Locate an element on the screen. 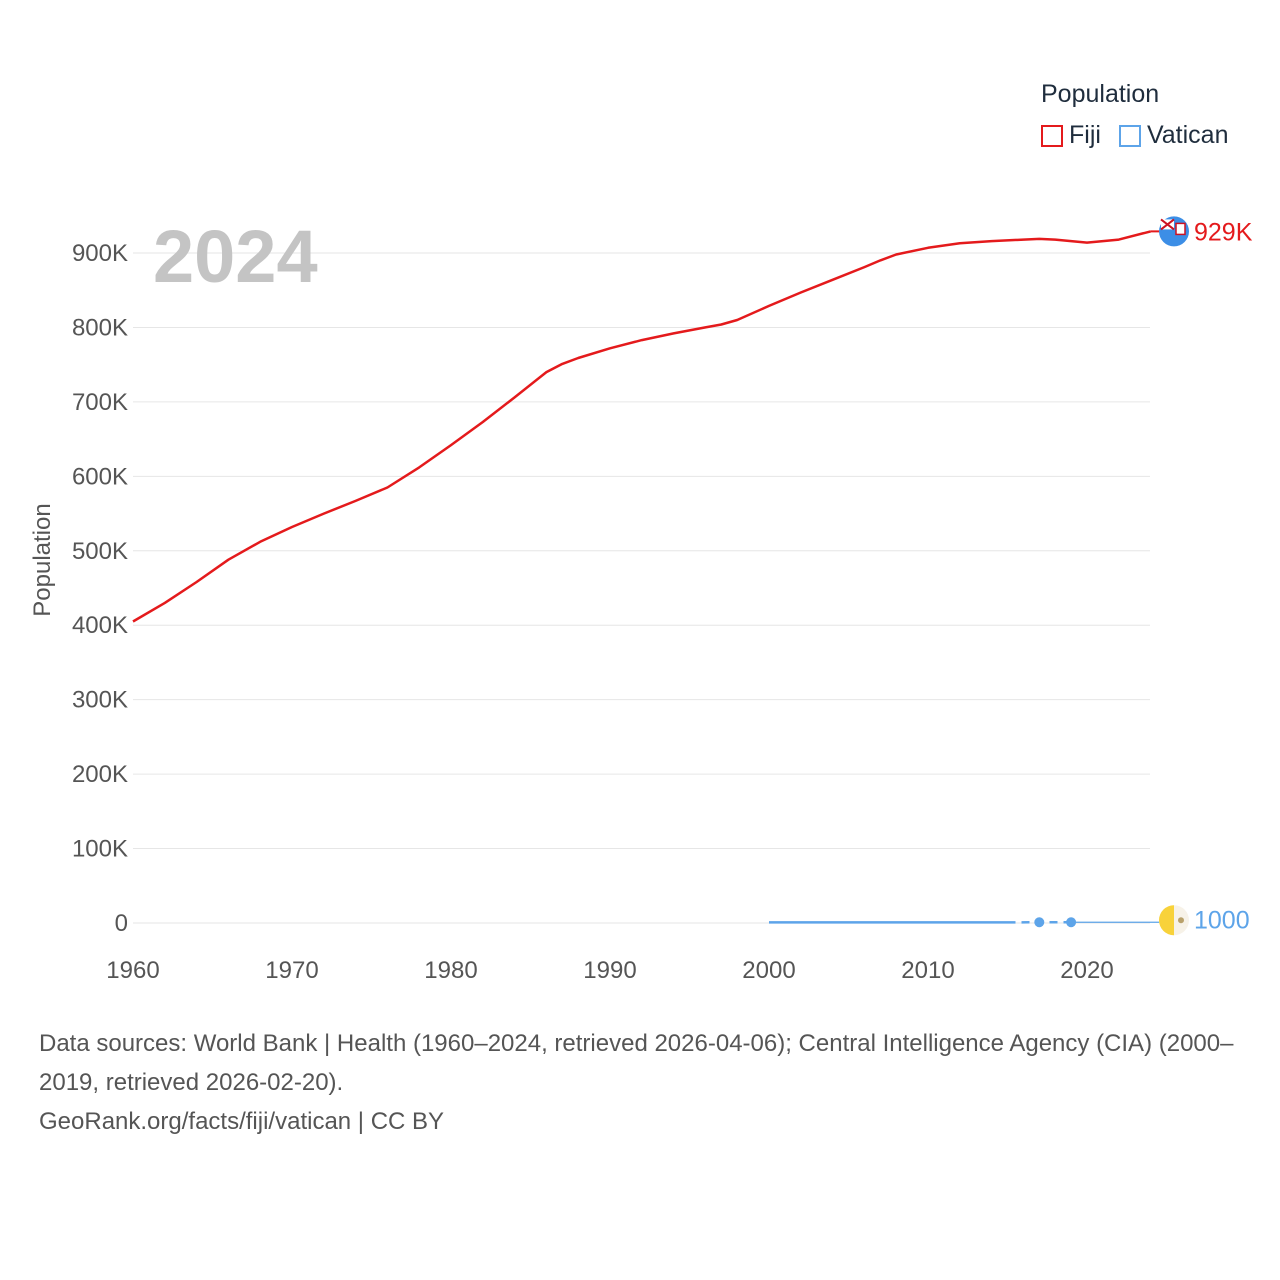  legend-swatch-vatican is located at coordinates (1129, 135).